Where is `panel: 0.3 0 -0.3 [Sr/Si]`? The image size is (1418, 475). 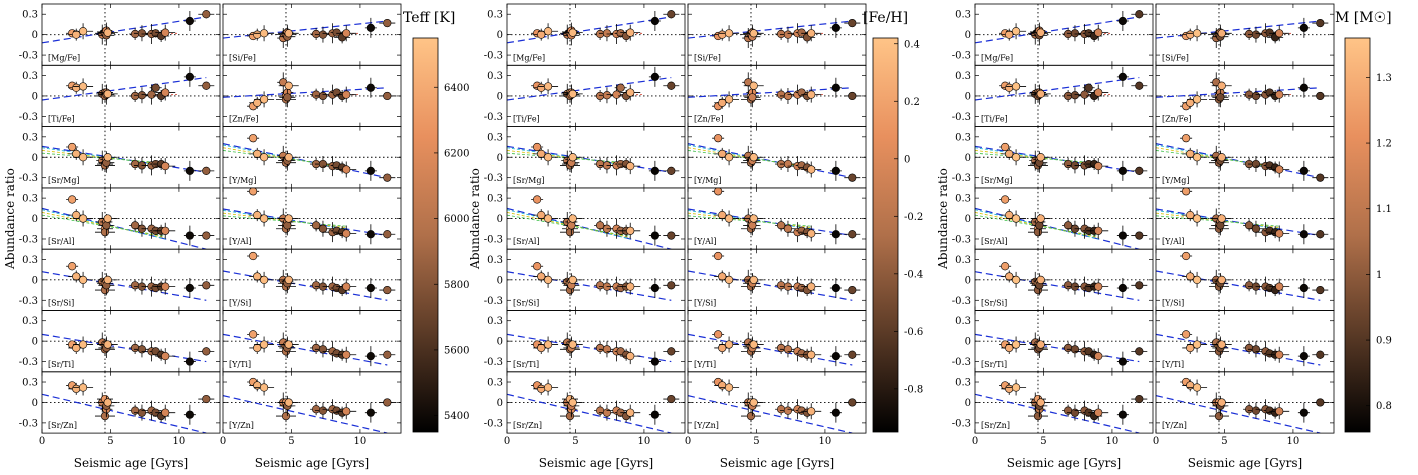
panel: 0.3 0 -0.3 [Sr/Si] is located at coordinates (585, 279).